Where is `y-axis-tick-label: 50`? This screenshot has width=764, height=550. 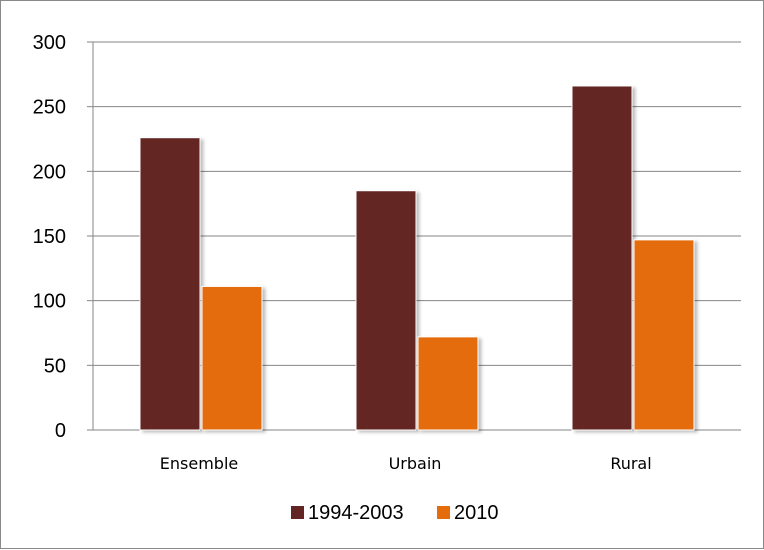 y-axis-tick-label: 50 is located at coordinates (55, 366).